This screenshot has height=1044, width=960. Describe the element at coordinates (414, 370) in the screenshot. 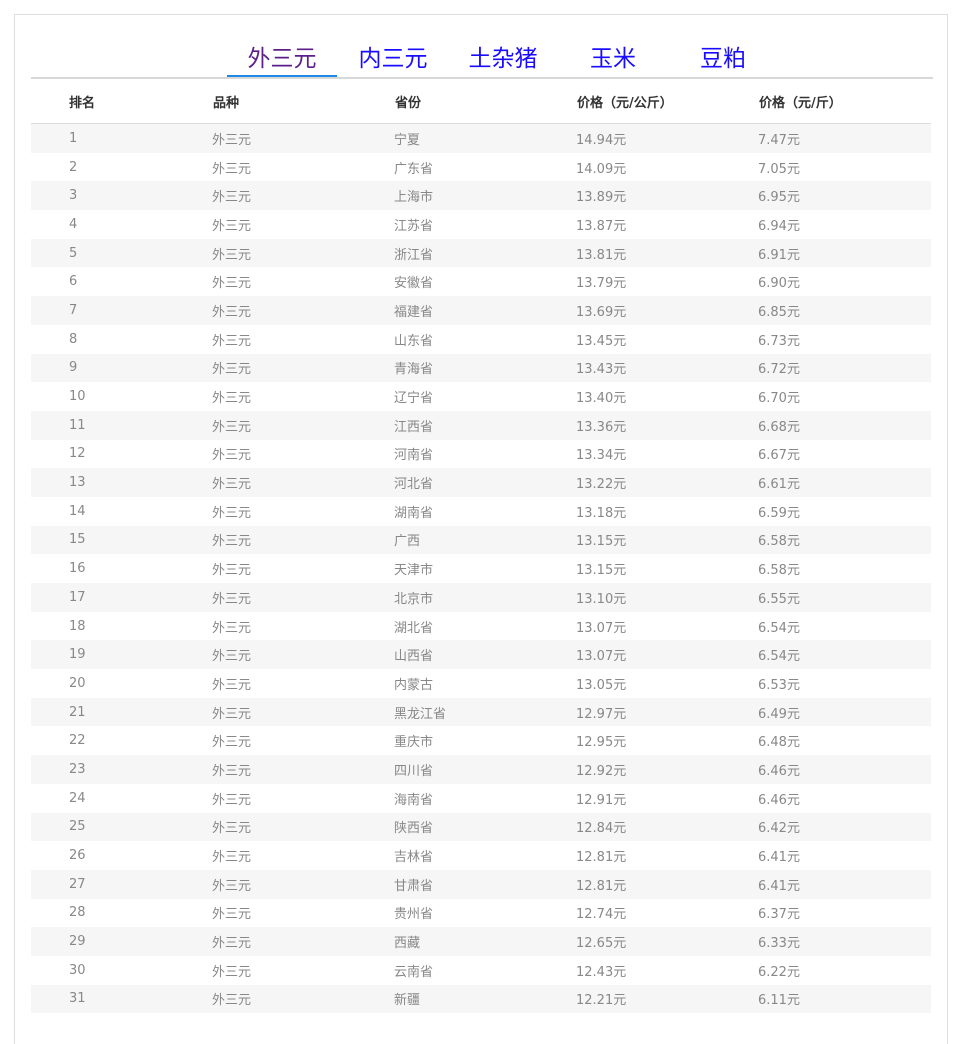

I see `cell-province: 青海省` at that location.